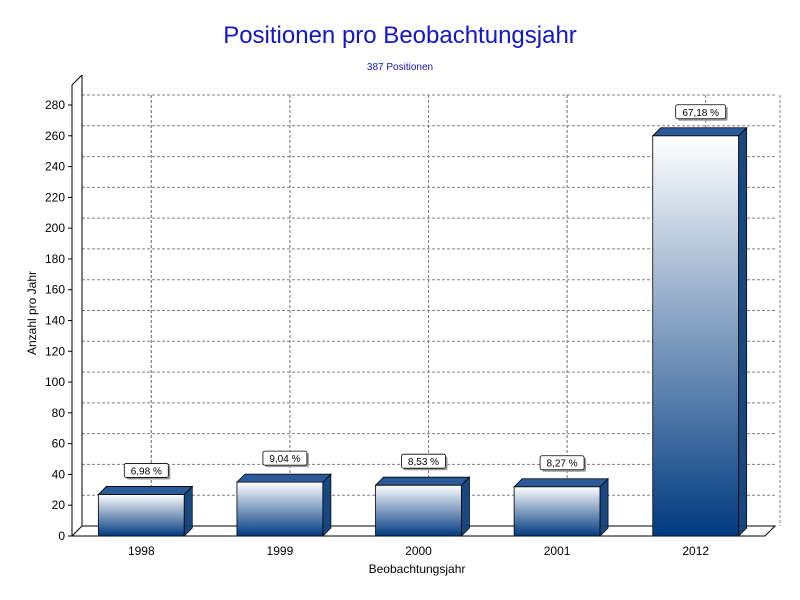  I want to click on data-label: 9,04 %, so click(284, 459).